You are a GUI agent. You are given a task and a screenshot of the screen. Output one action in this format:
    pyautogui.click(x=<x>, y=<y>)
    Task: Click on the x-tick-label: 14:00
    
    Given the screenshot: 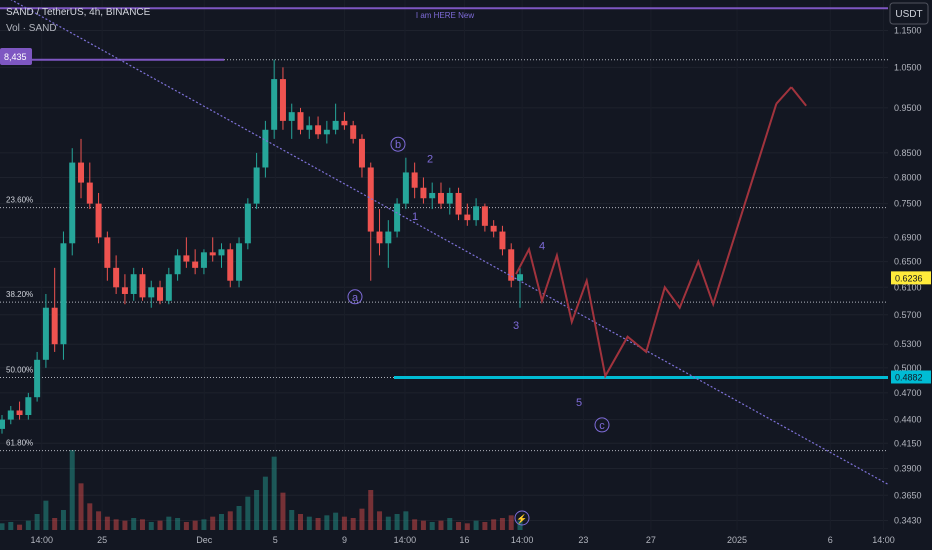 What is the action you would take?
    pyautogui.click(x=522, y=540)
    